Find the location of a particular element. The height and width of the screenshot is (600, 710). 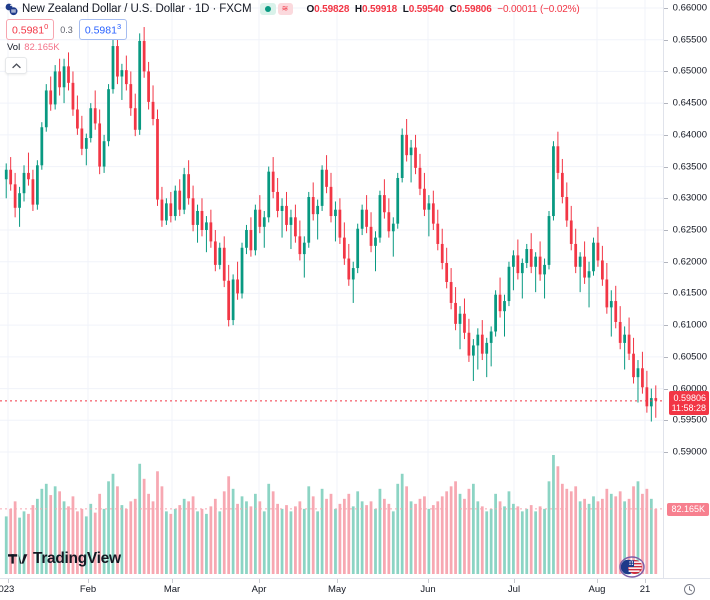

time-tick-label-6: Jul is located at coordinates (514, 589).